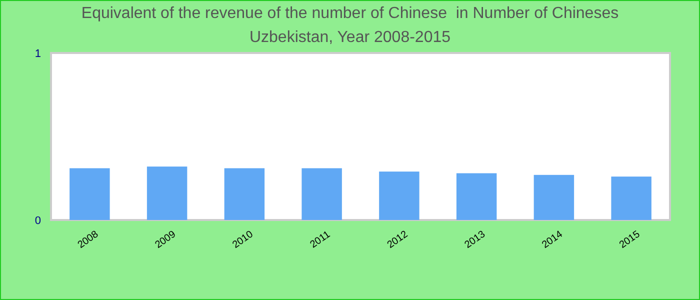  Describe the element at coordinates (37, 220) in the screenshot. I see `y-tick-label: 0` at that location.